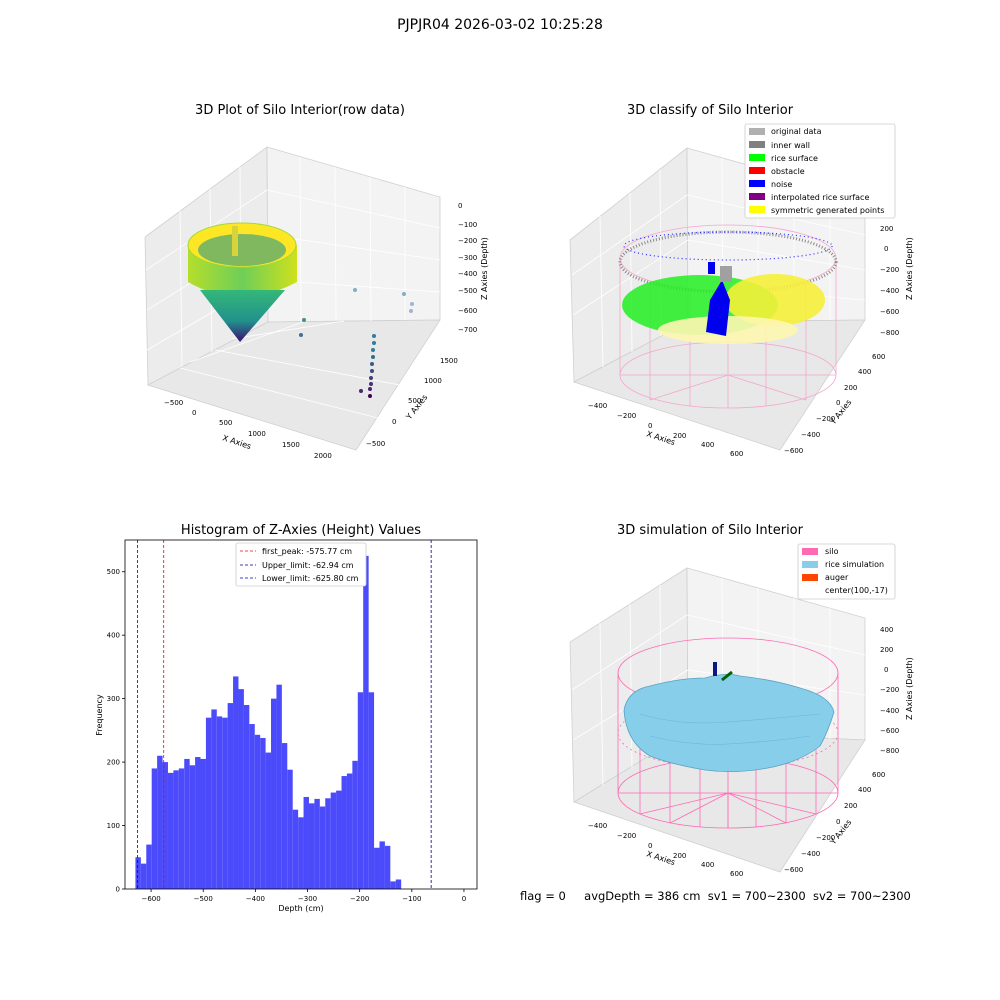 This screenshot has height=1000, width=1000. I want to click on raw-xtick: 1000, so click(257, 434).